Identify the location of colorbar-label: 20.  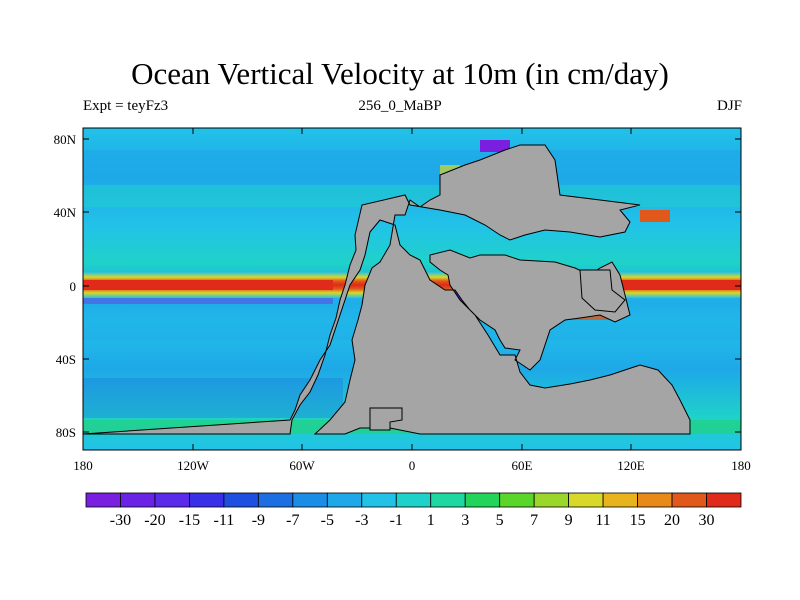
(672, 520).